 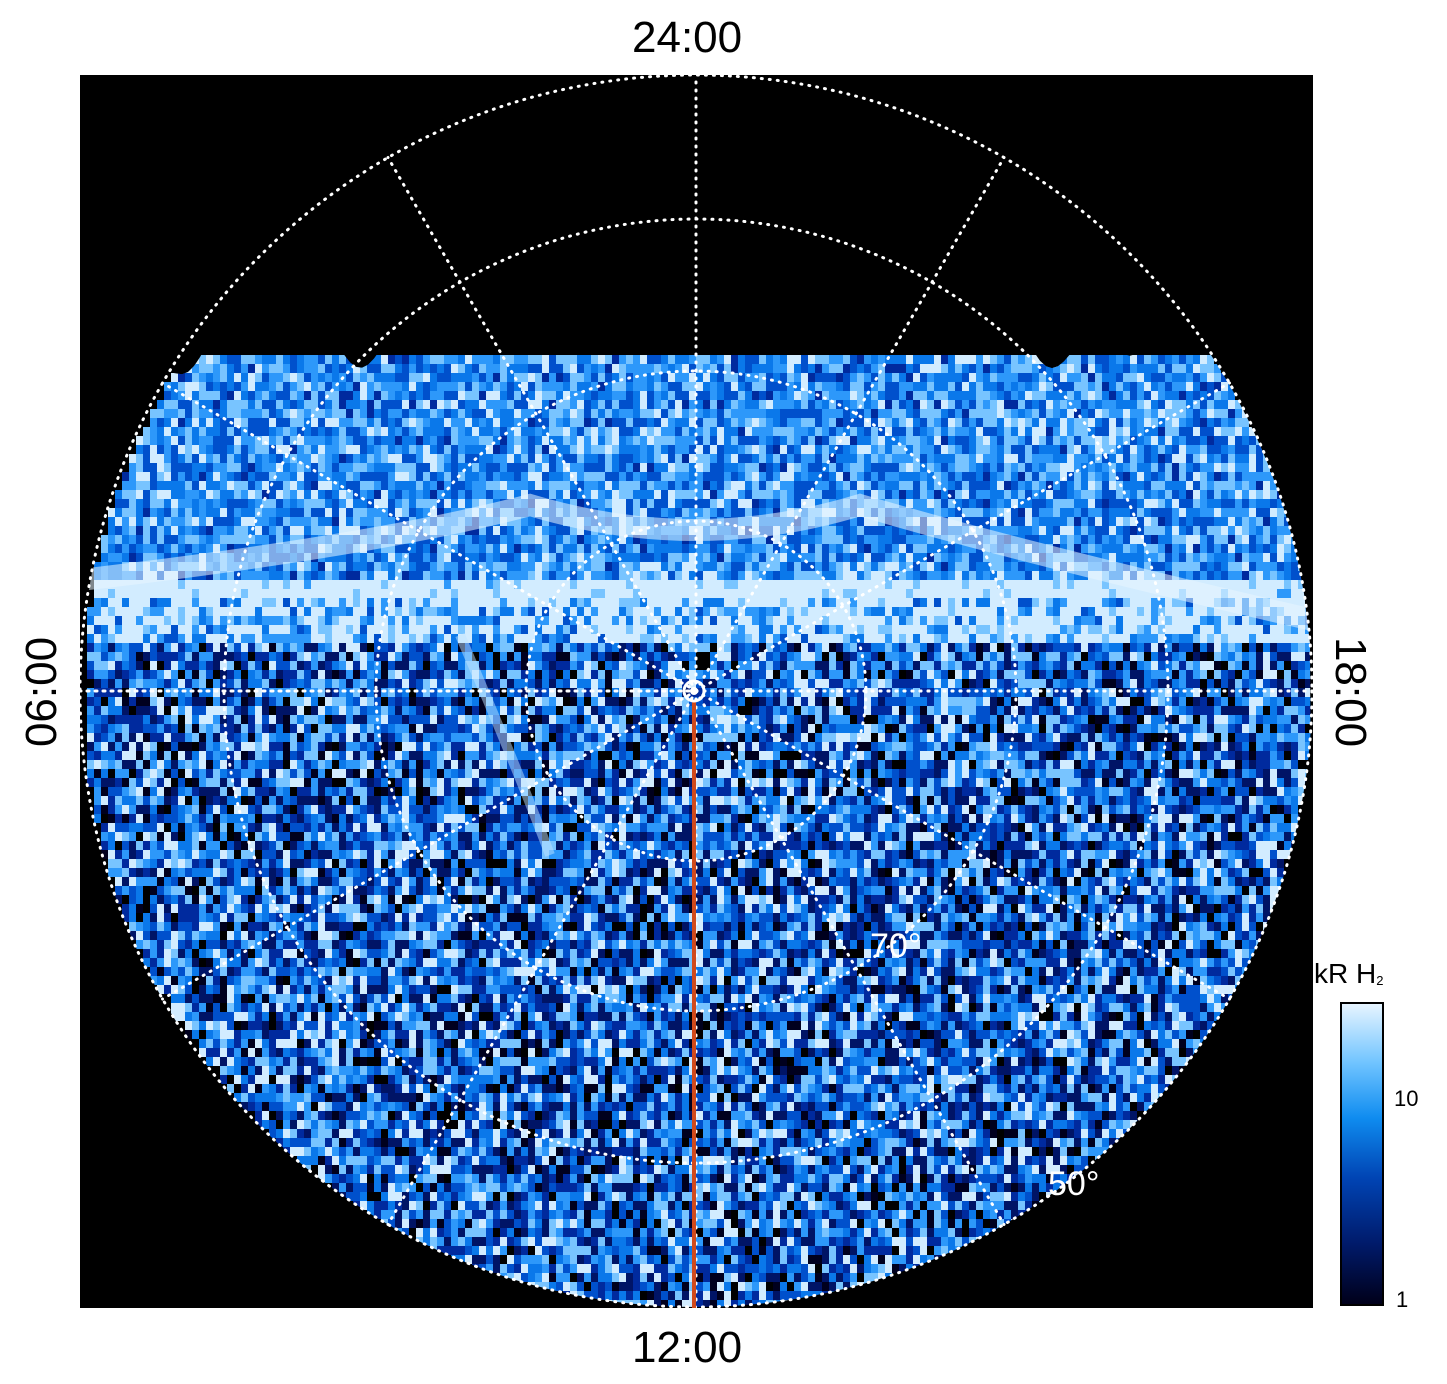 I want to click on latitude-label-50: 50°, so click(x=1073, y=1184).